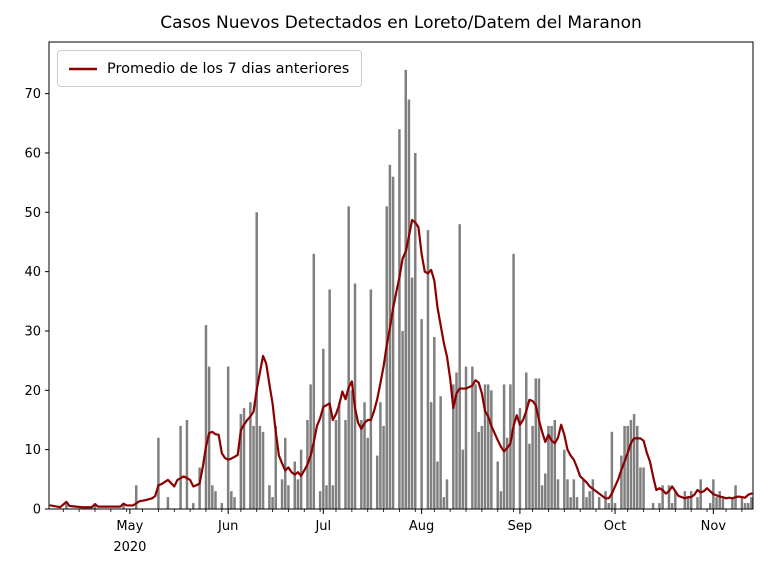  Describe the element at coordinates (32, 153) in the screenshot. I see `y-tick-label: 60` at that location.